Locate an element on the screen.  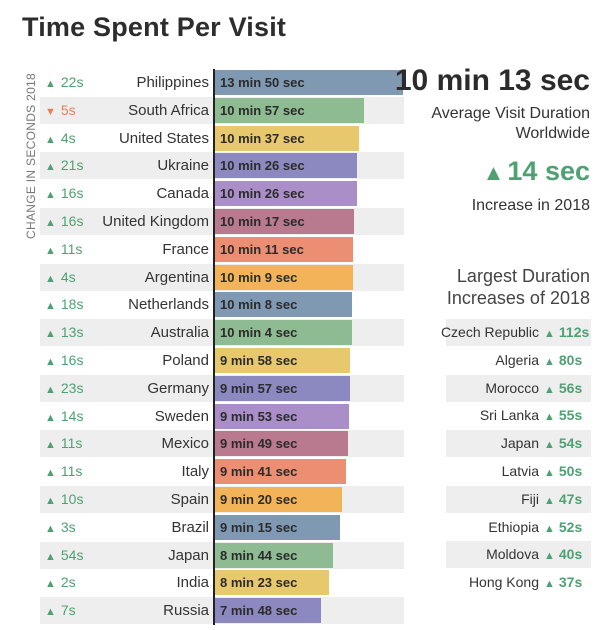
bar: 9 min 20 sec is located at coordinates (278, 499).